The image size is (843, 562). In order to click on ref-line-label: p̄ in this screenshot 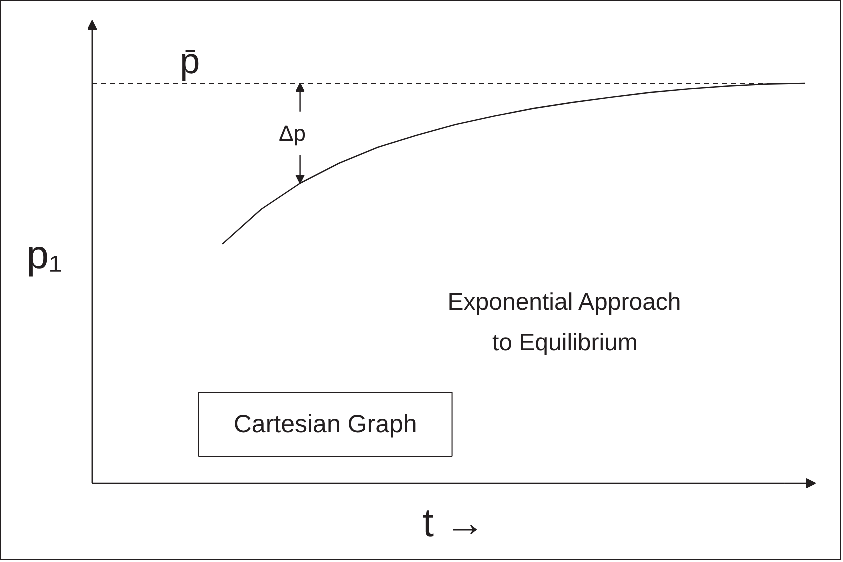, I will do `click(190, 61)`.